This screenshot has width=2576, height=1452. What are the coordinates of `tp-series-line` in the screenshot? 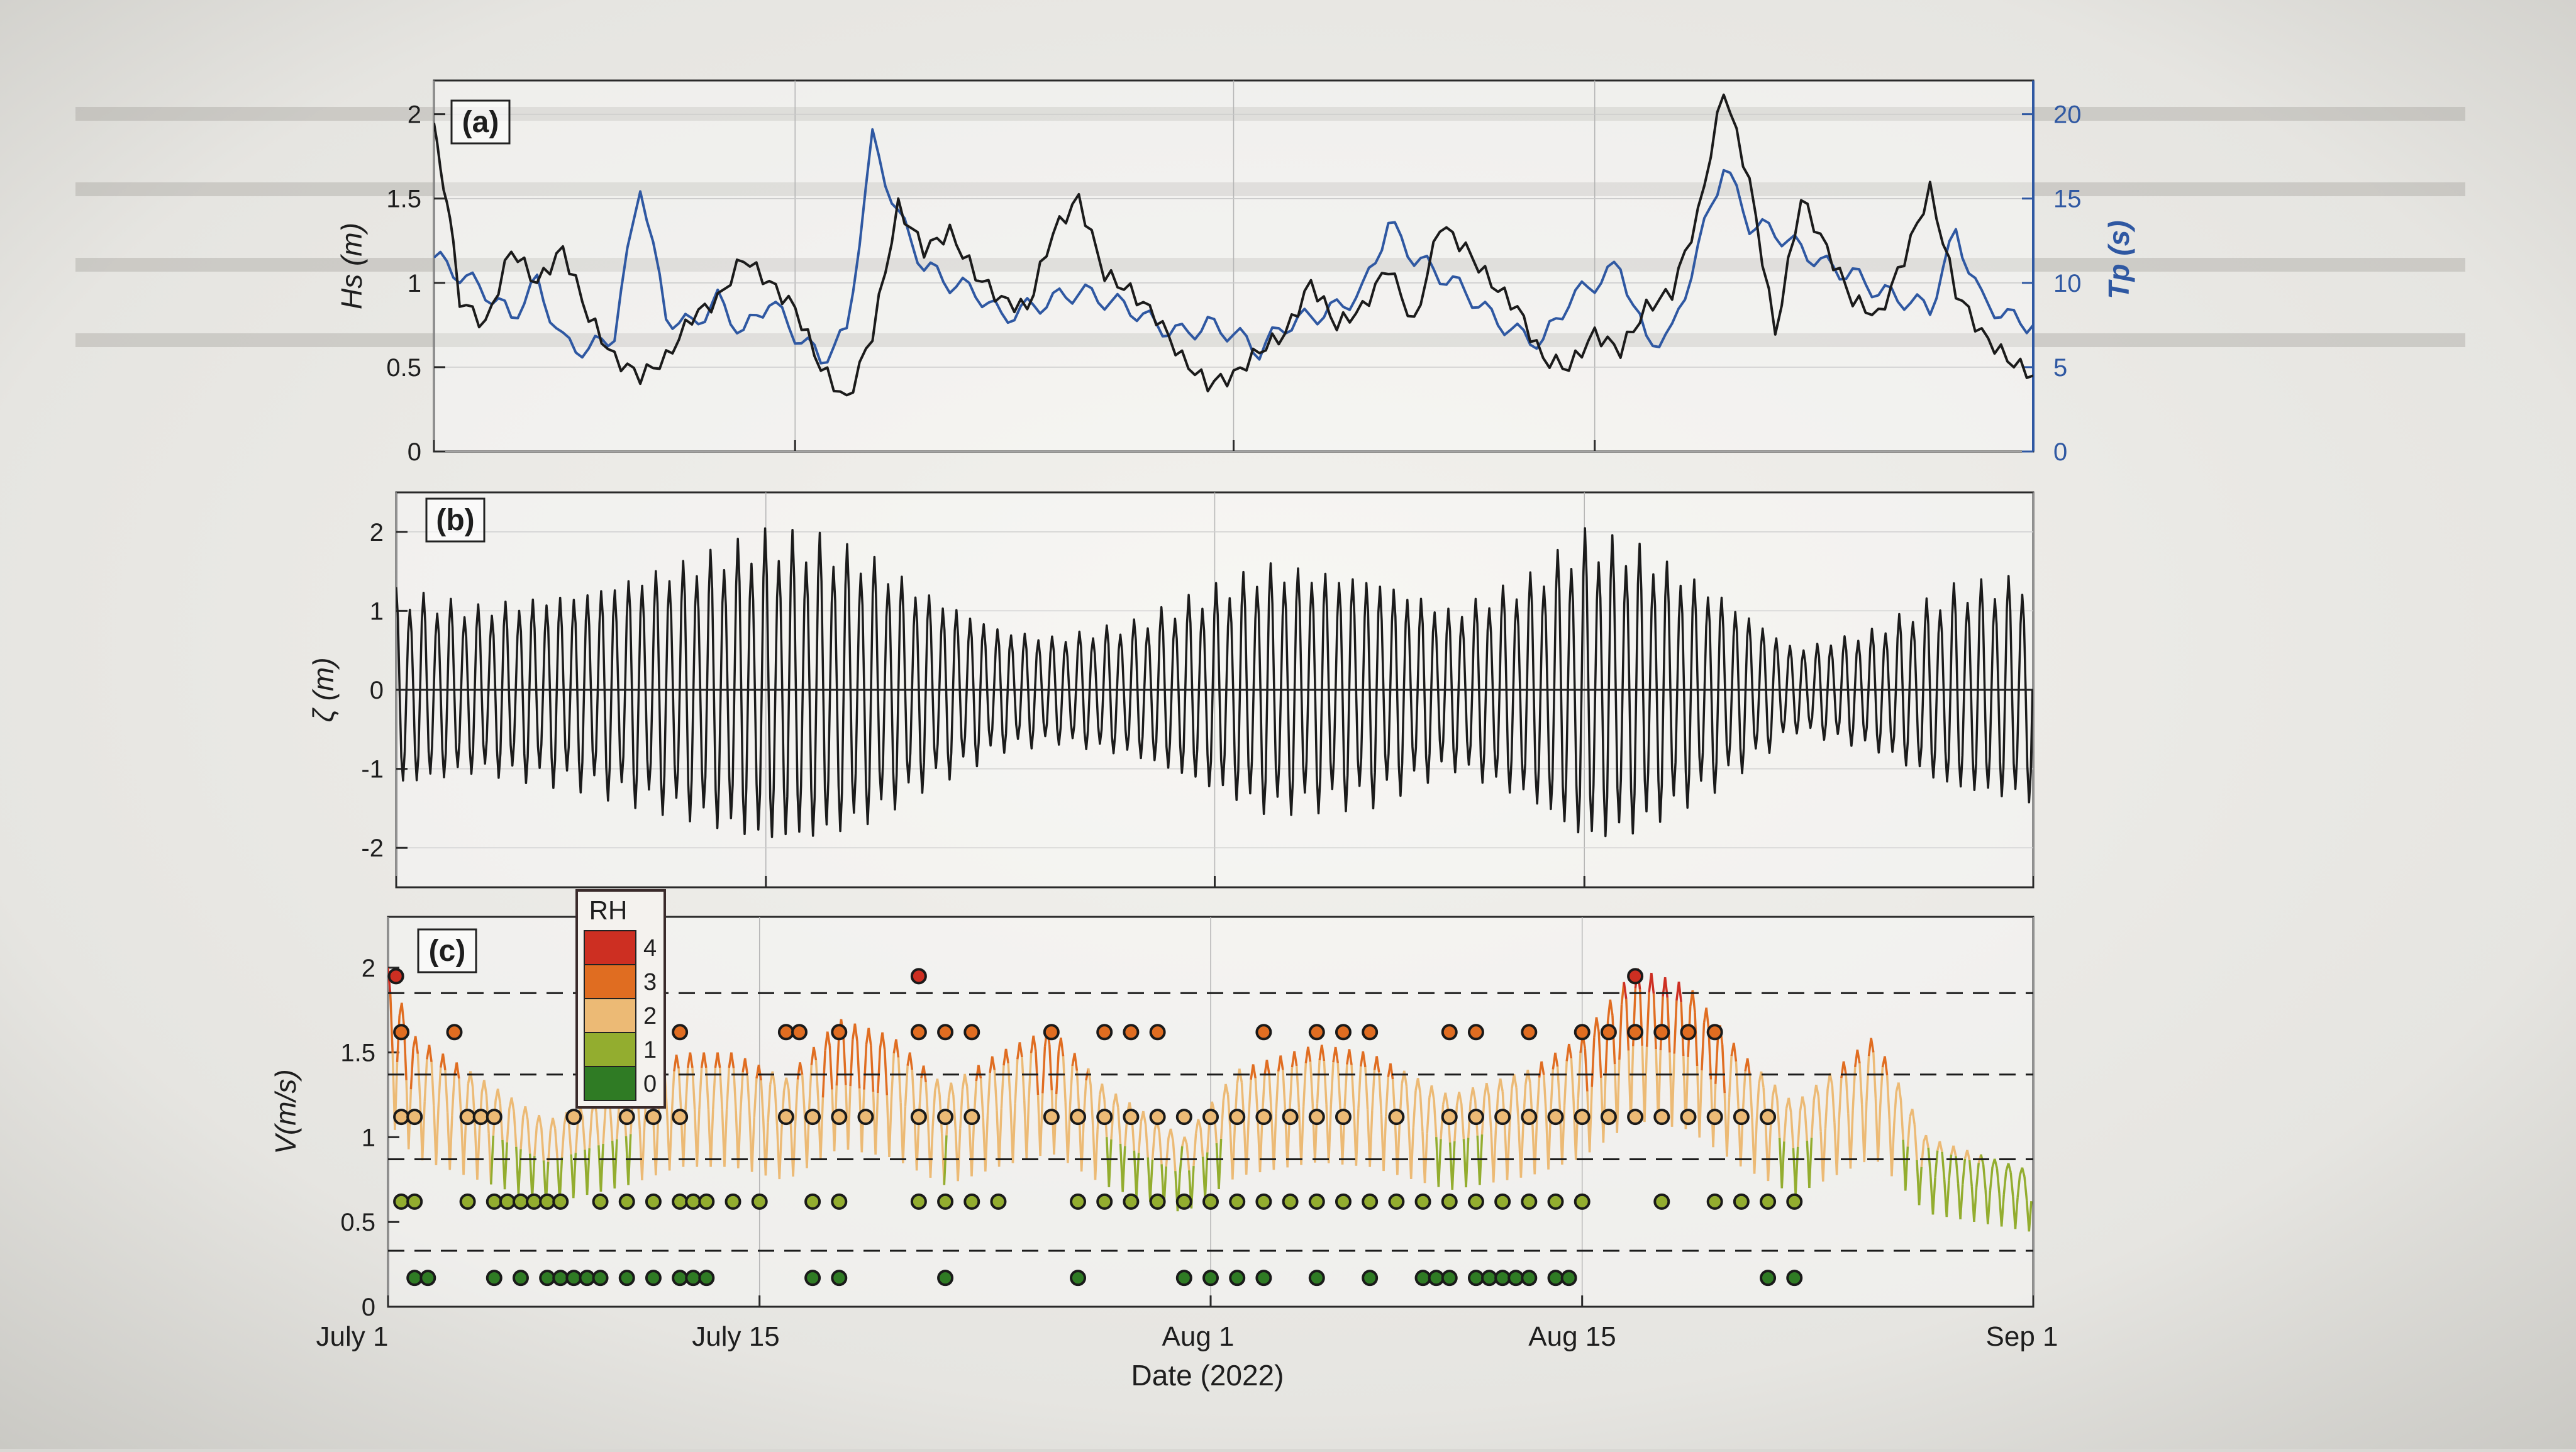 It's located at (1233, 247).